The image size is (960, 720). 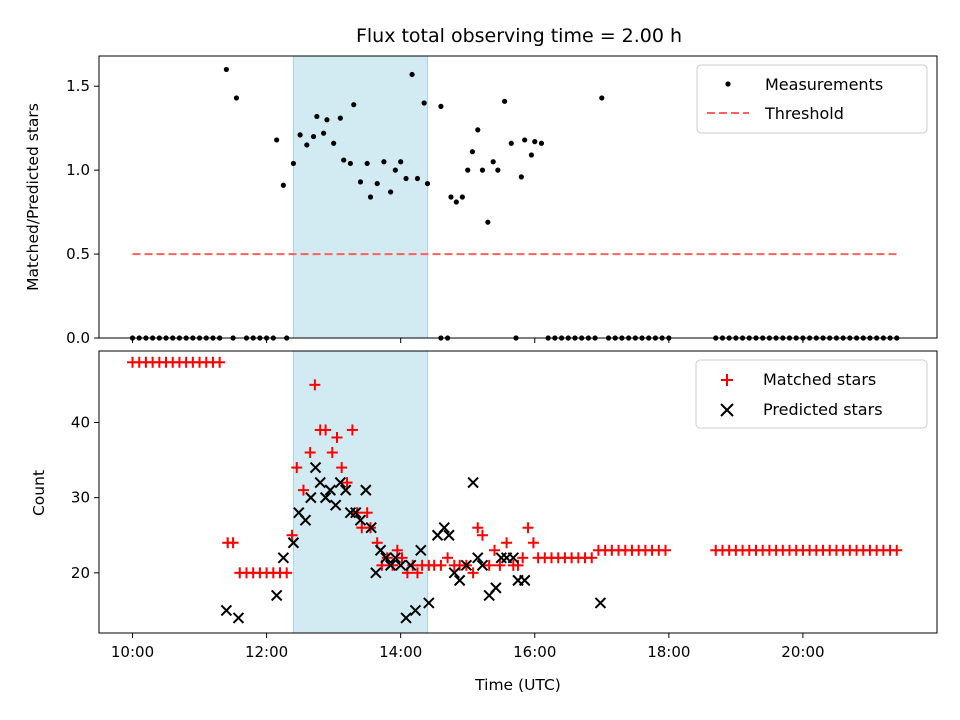 What do you see at coordinates (804, 113) in the screenshot?
I see `legend-threshold-label: Threshold` at bounding box center [804, 113].